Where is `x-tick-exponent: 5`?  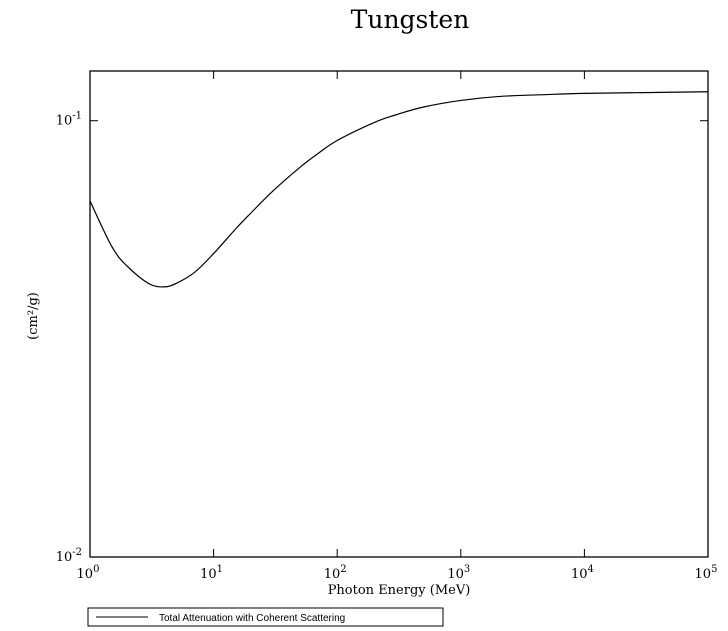
x-tick-exponent: 5 is located at coordinates (714, 569).